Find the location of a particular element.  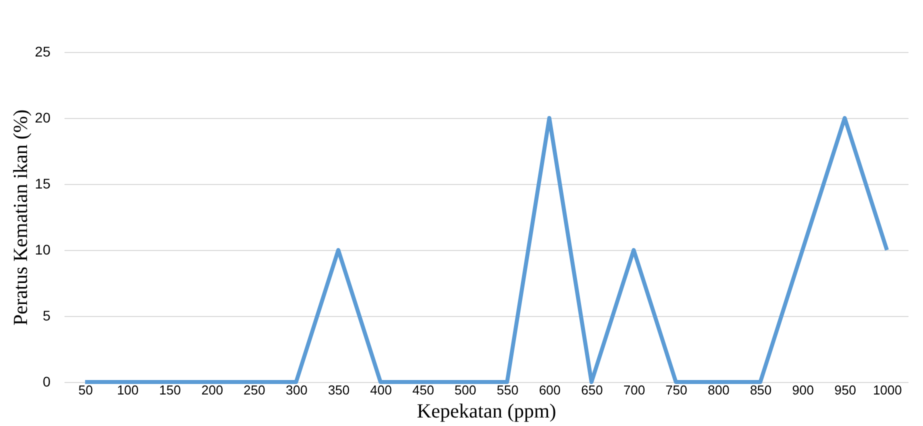

y-tick-label: 20 is located at coordinates (42, 118).